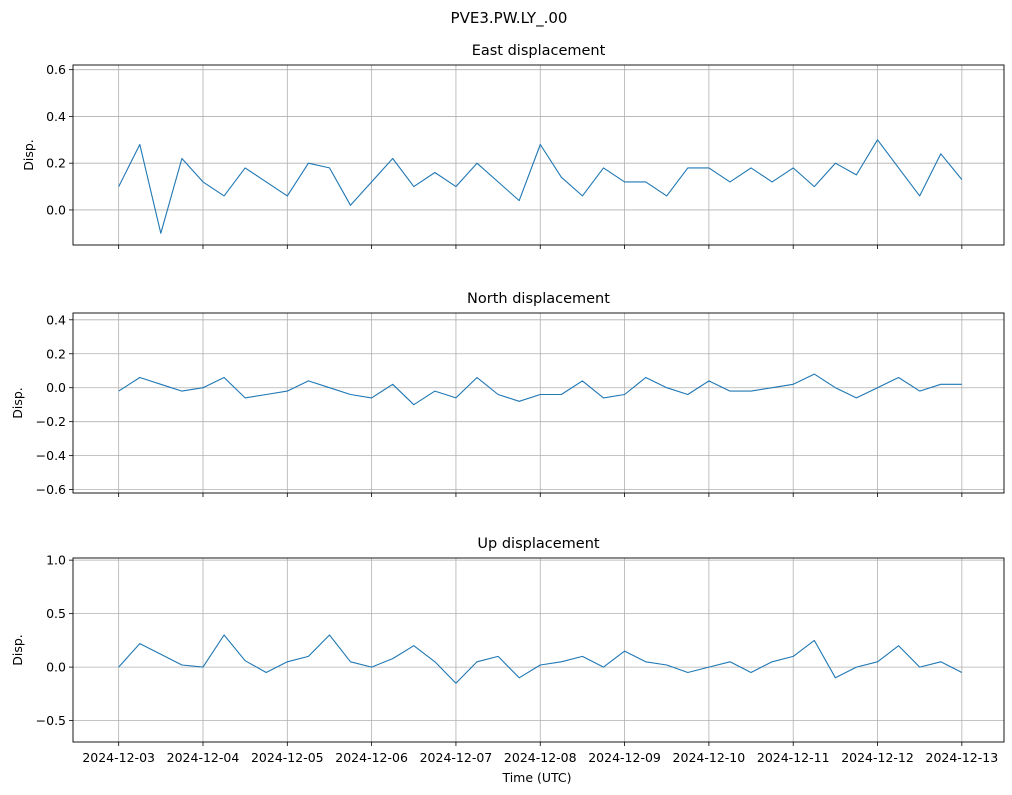 This screenshot has width=1012, height=795. I want to click on y-tick-label: −0.2, so click(51, 421).